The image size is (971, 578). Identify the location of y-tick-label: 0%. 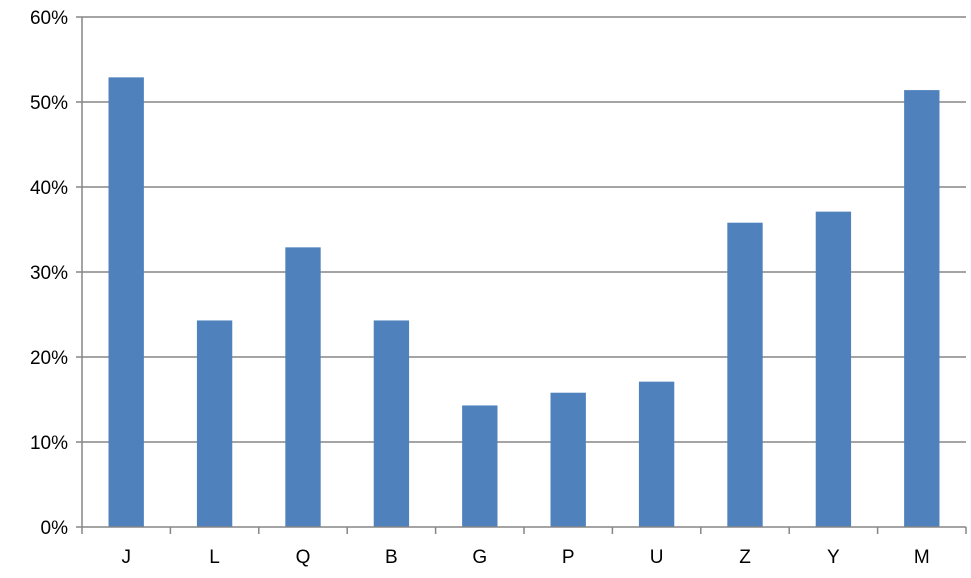
(55, 528).